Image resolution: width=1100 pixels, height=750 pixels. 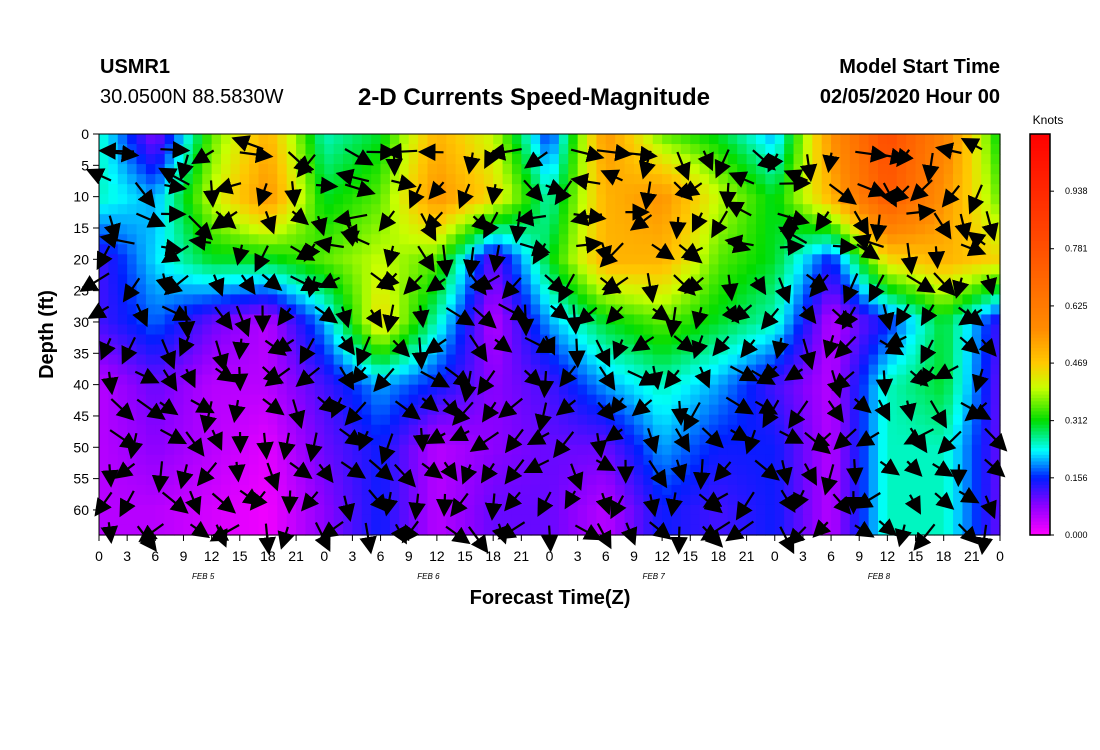 I want to click on date-label: FEB 6, so click(x=428, y=576).